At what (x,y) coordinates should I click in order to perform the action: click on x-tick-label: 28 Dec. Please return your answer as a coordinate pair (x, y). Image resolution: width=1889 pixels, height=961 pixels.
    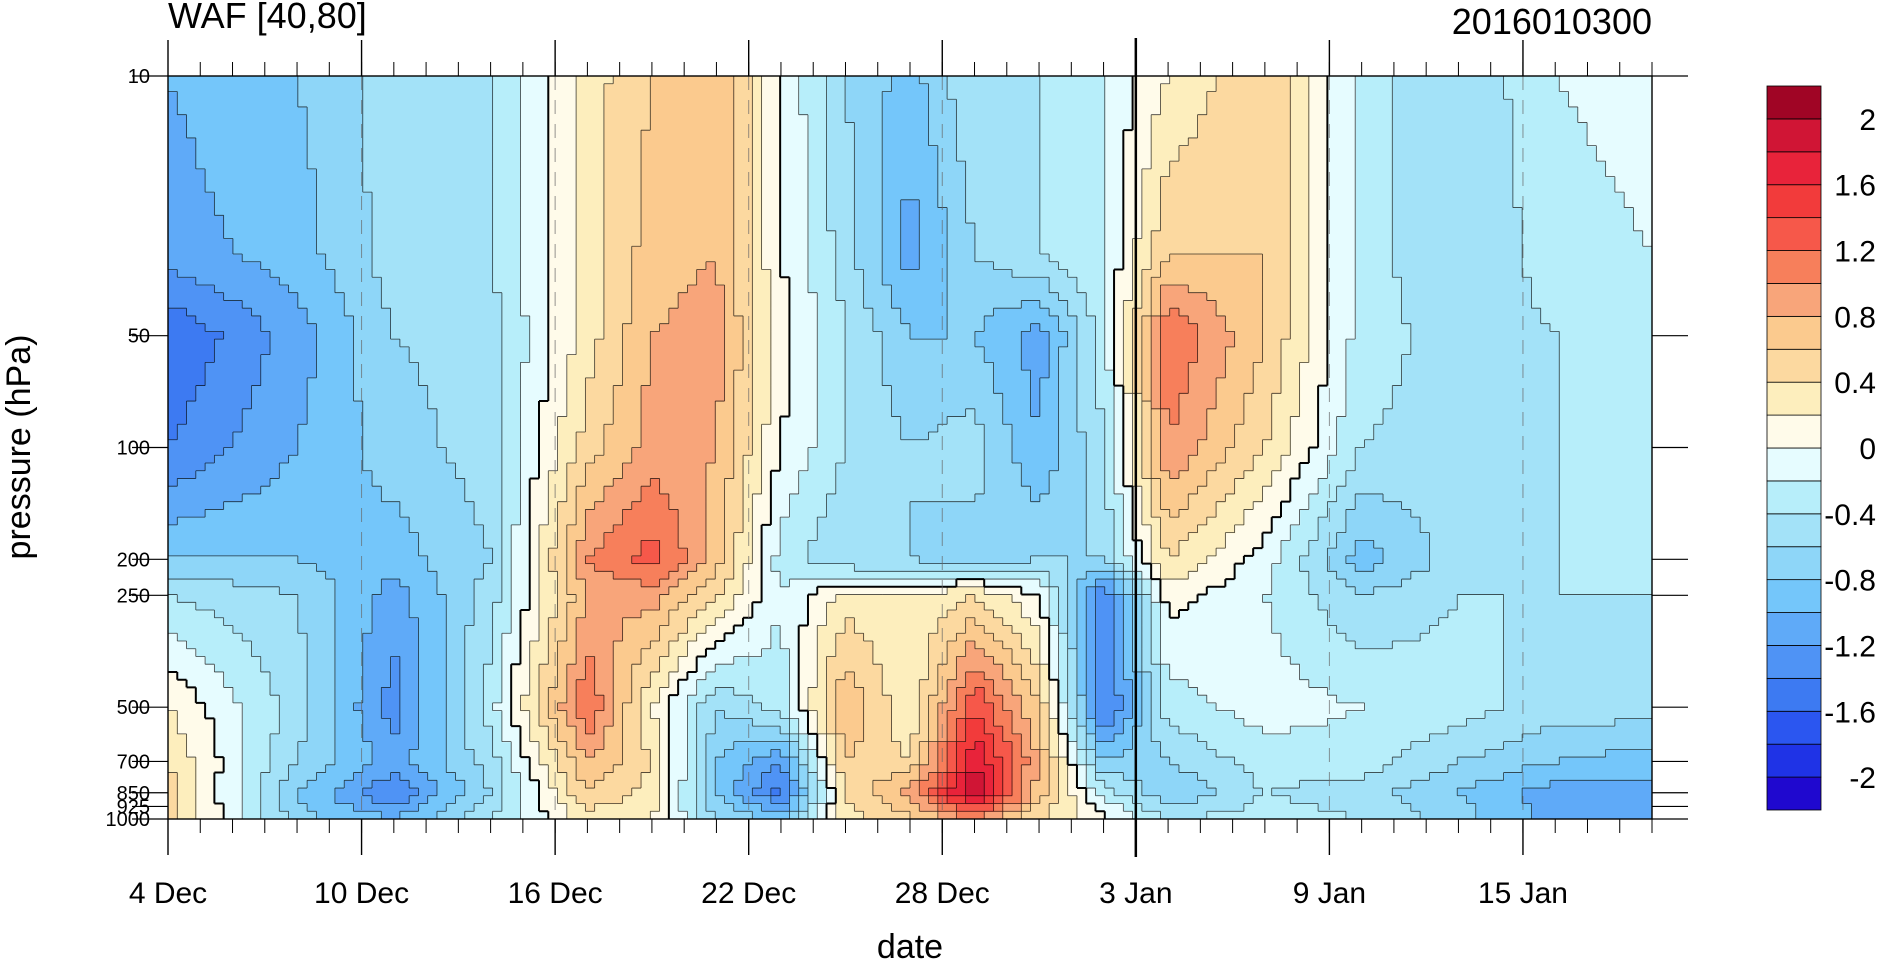
    Looking at the image, I should click on (942, 893).